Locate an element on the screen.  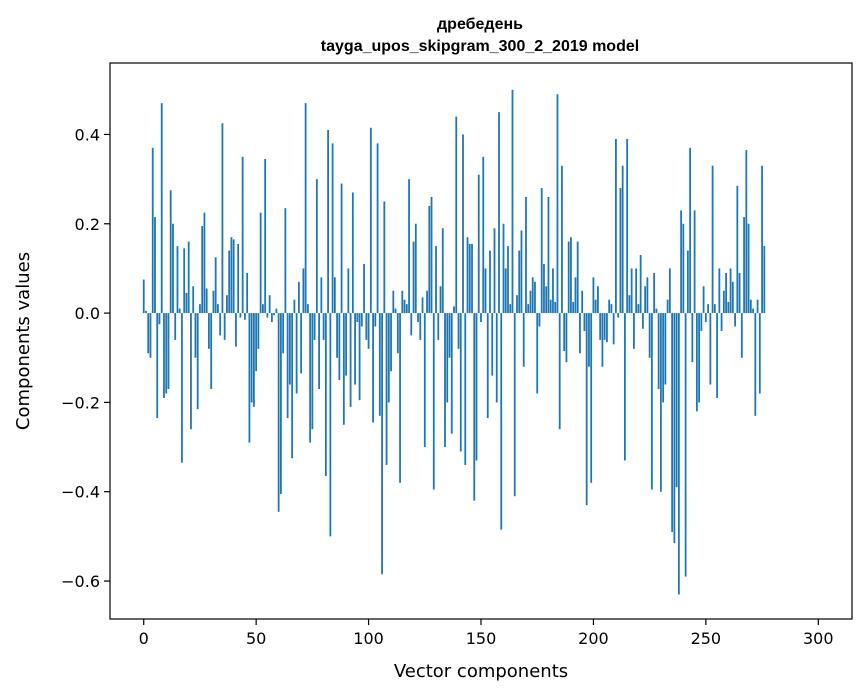
y-tick-label-2: −0.2 is located at coordinates (80, 402).